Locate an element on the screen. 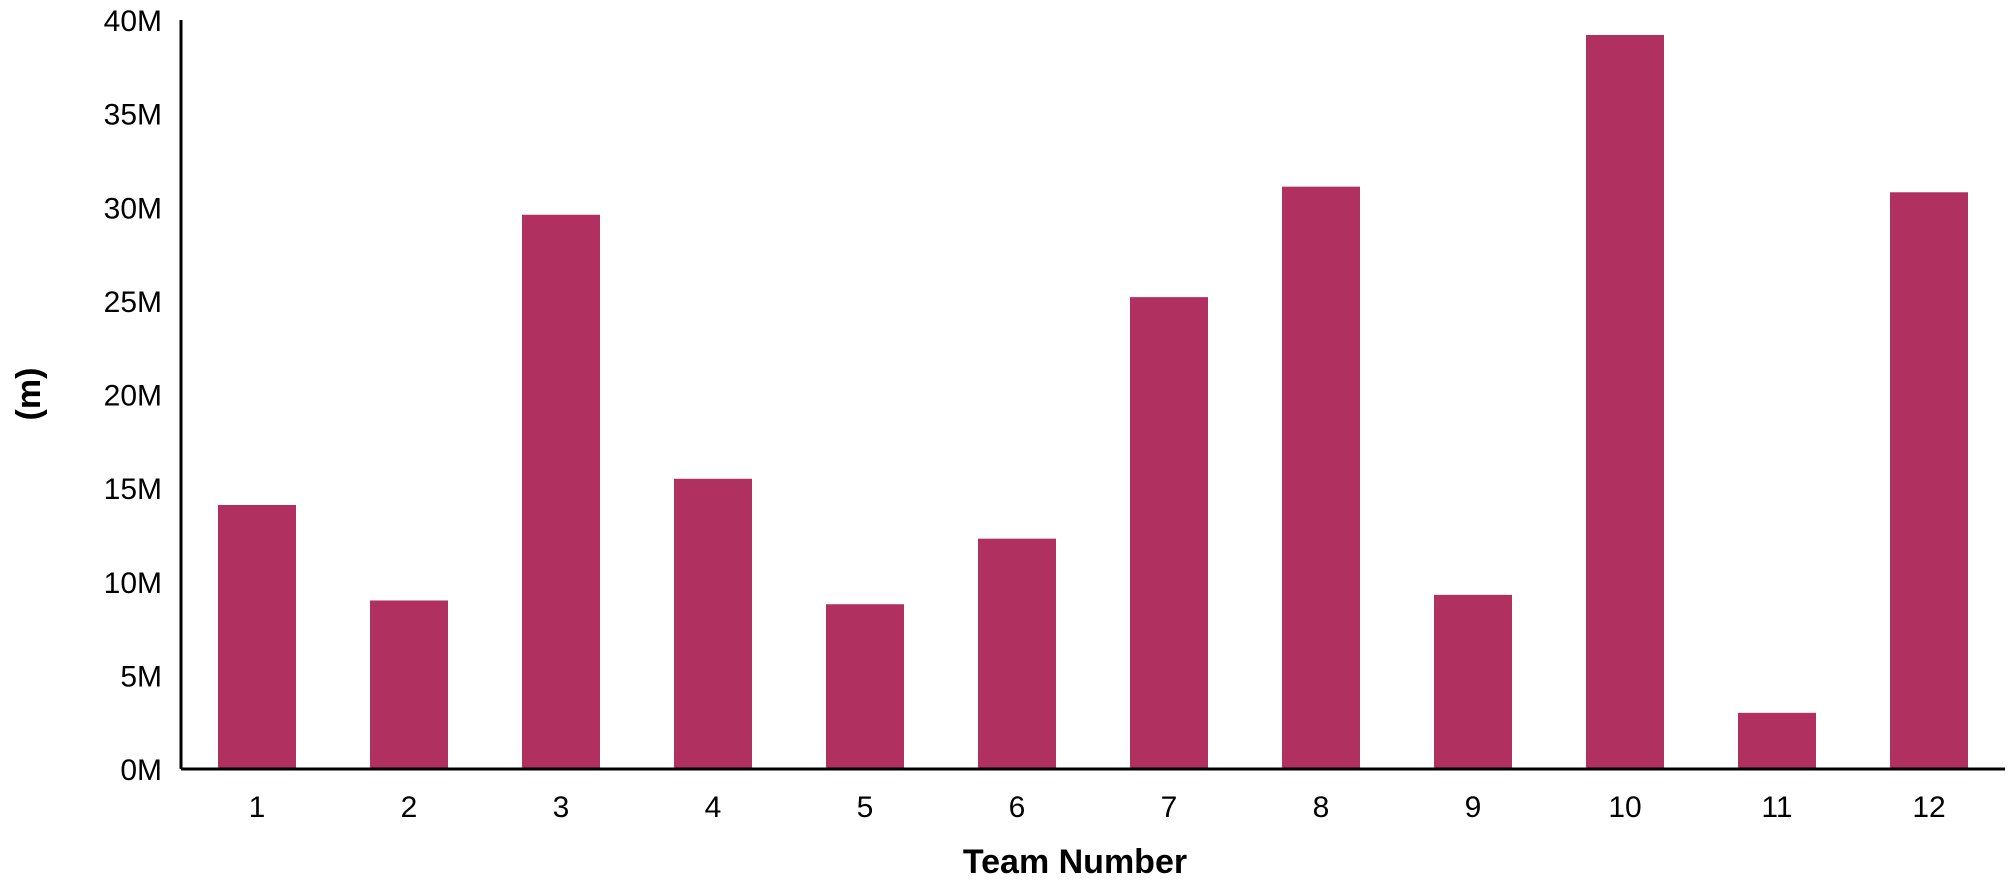 The width and height of the screenshot is (2010, 881). y-tick-labels: 0M 5M 10M 15M 20M 25M 30M 35M 40M is located at coordinates (133, 396).